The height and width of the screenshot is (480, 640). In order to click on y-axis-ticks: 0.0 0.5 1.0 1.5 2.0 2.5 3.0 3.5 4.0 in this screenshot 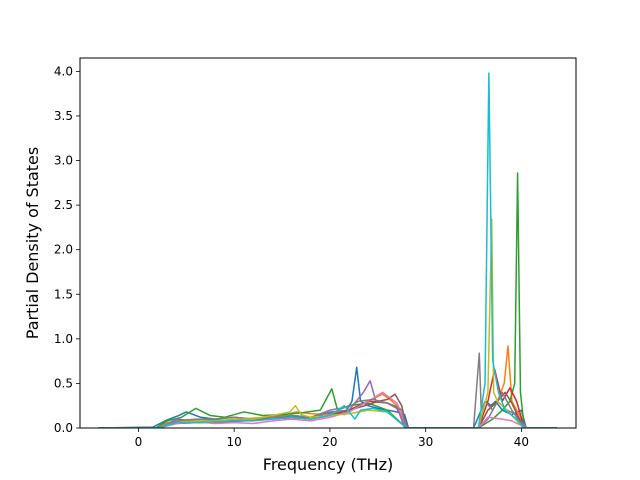, I will do `click(67, 249)`.